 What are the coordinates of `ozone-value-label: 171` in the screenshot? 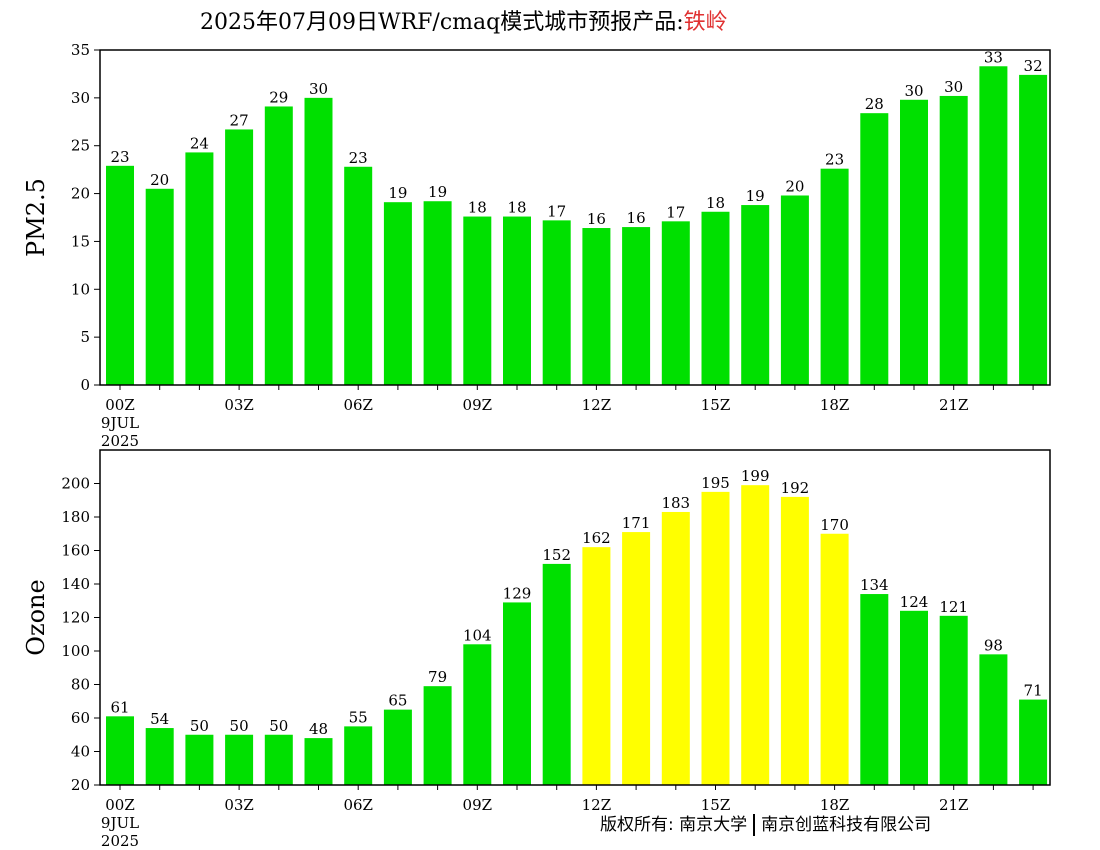 It's located at (636, 523).